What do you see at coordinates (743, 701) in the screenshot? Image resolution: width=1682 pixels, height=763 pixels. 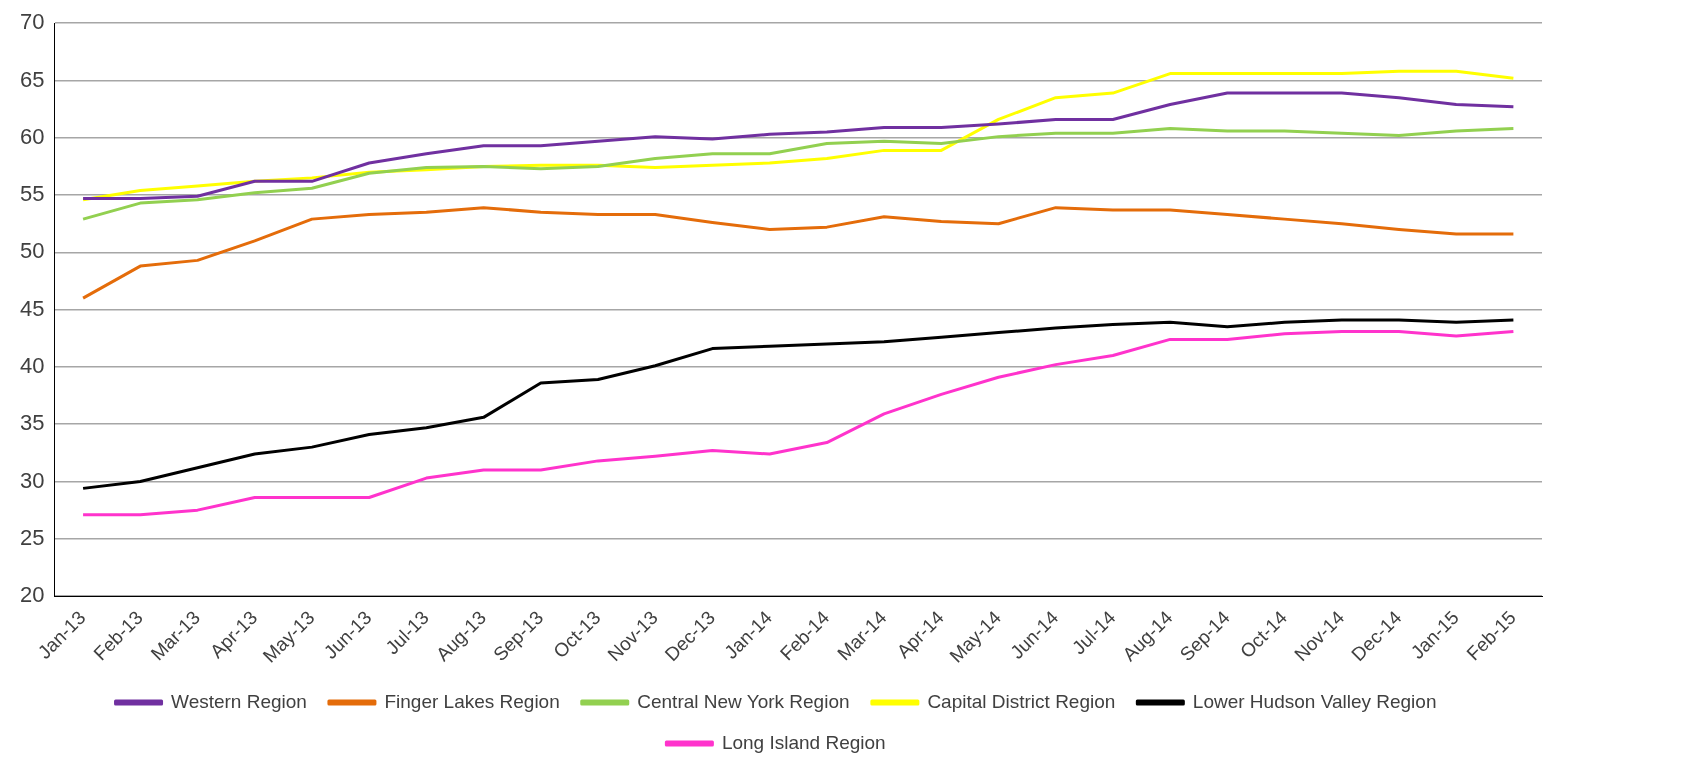 I see `legend-label: Central New York Region` at bounding box center [743, 701].